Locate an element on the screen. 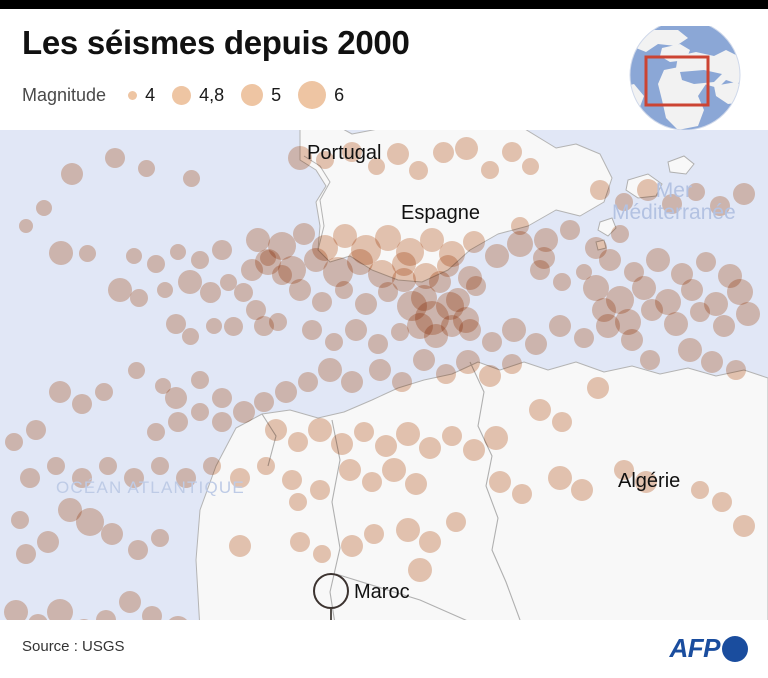  legend-title: Magnitude is located at coordinates (64, 94).